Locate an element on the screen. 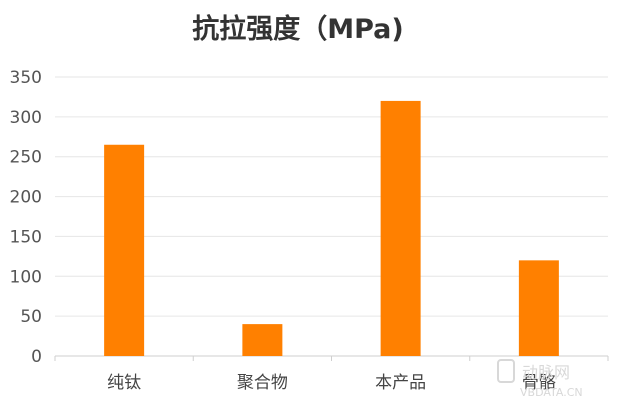 This screenshot has width=624, height=404. x-tick-label: 骨骼 is located at coordinates (539, 383).